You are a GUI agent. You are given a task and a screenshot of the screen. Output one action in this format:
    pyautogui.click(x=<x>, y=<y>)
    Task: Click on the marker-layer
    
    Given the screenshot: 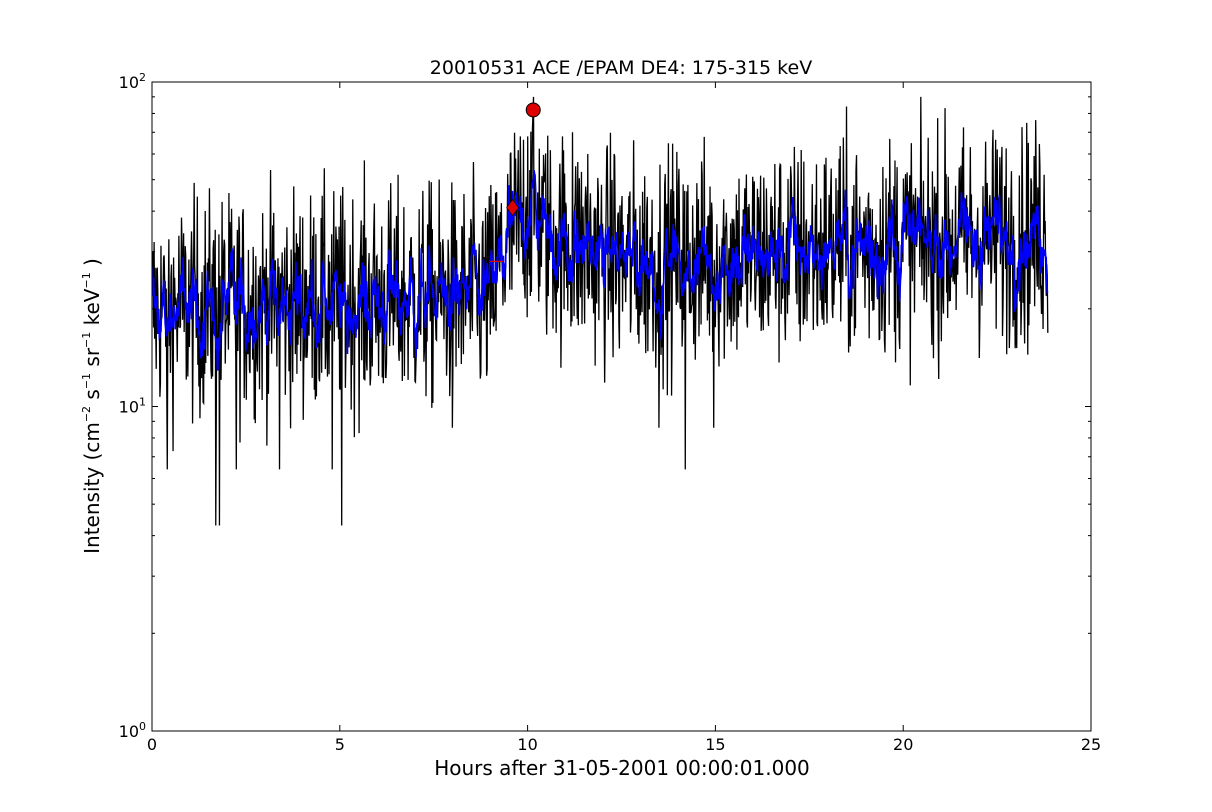 What is the action you would take?
    pyautogui.click(x=515, y=182)
    